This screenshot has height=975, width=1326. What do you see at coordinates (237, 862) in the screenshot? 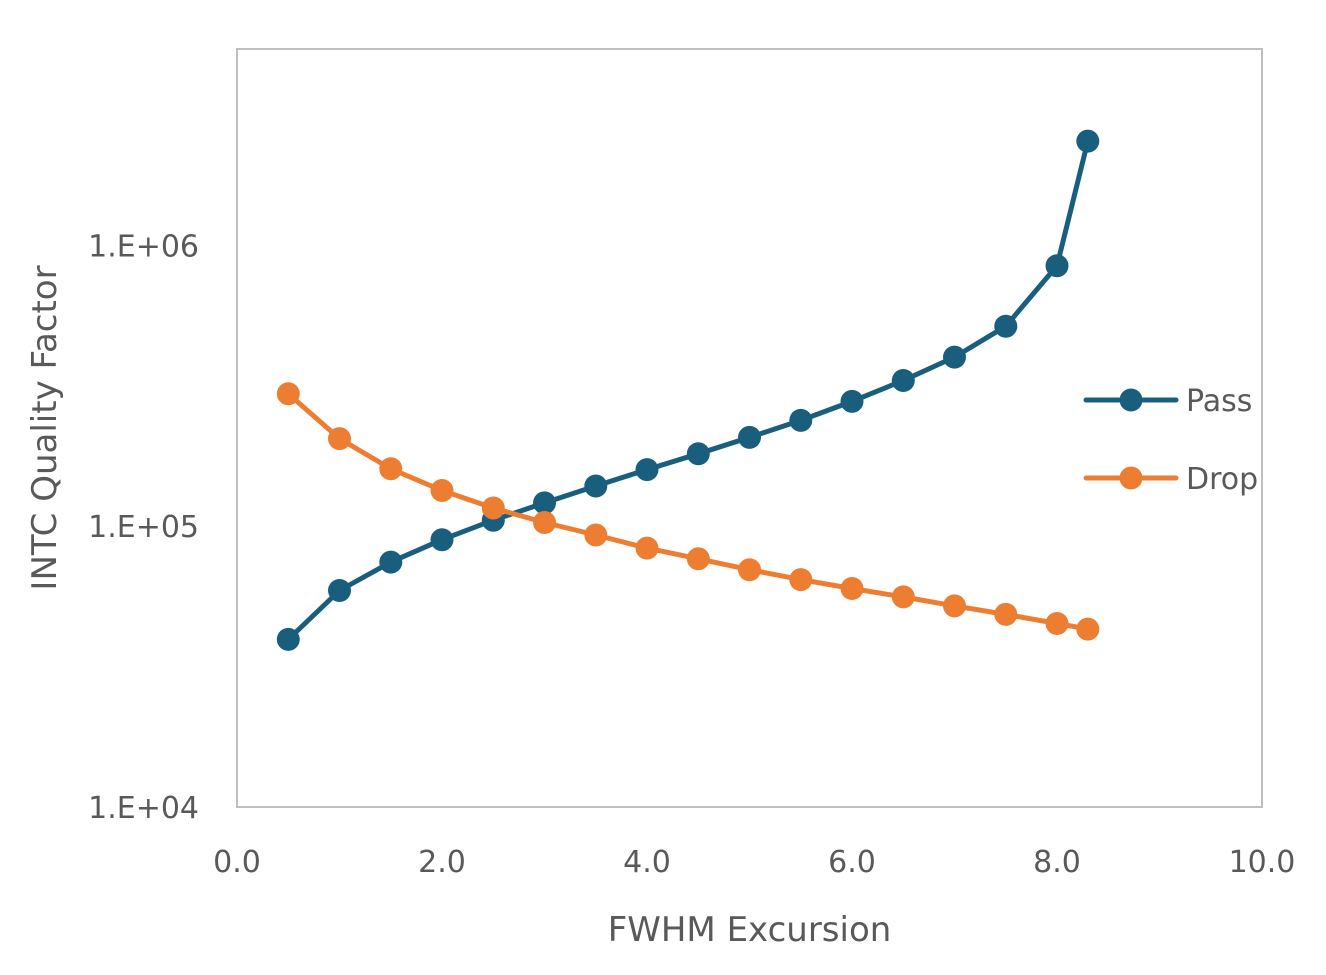
I see `x-tick-label: 0.0` at bounding box center [237, 862].